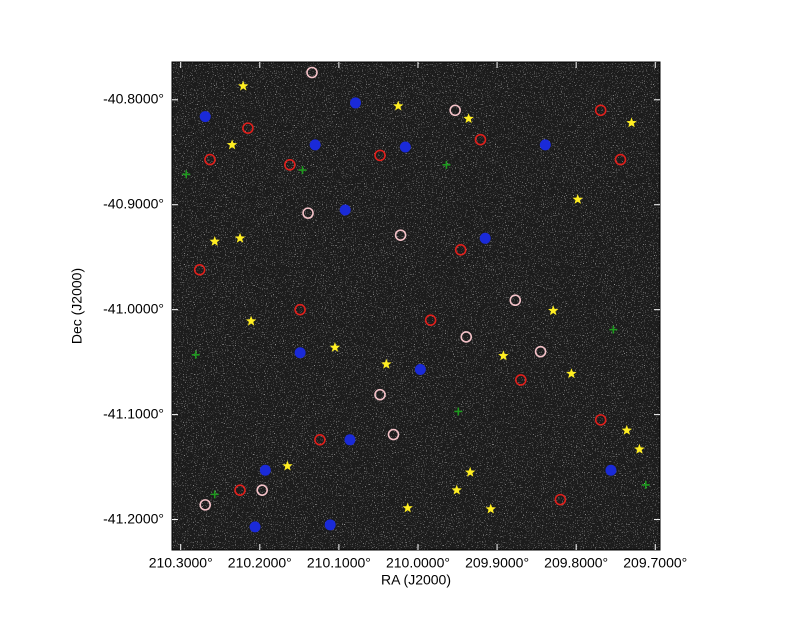 This screenshot has width=812, height=617. Describe the element at coordinates (133, 413) in the screenshot. I see `y-tick-label: -41.1000°` at that location.